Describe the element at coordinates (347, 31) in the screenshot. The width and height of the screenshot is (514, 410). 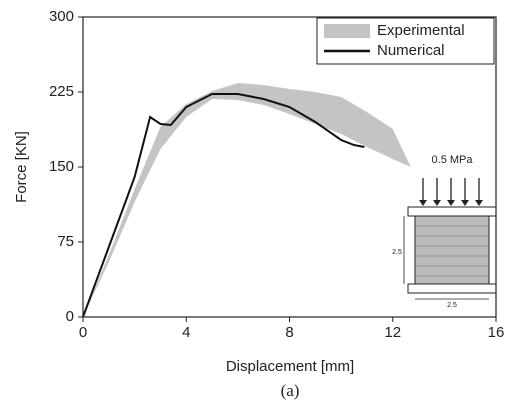
I see `legend-swatch` at that location.